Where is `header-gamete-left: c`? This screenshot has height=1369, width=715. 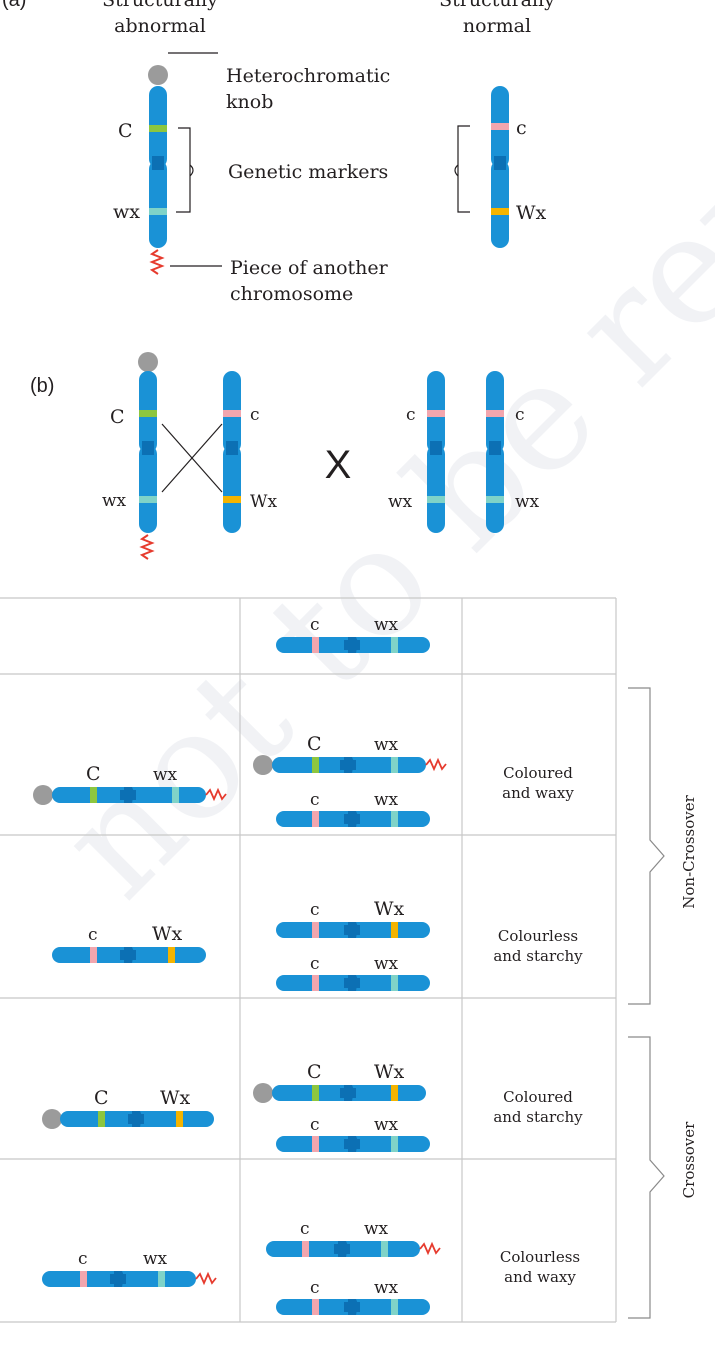
header-gamete-left: c is located at coordinates (315, 625).